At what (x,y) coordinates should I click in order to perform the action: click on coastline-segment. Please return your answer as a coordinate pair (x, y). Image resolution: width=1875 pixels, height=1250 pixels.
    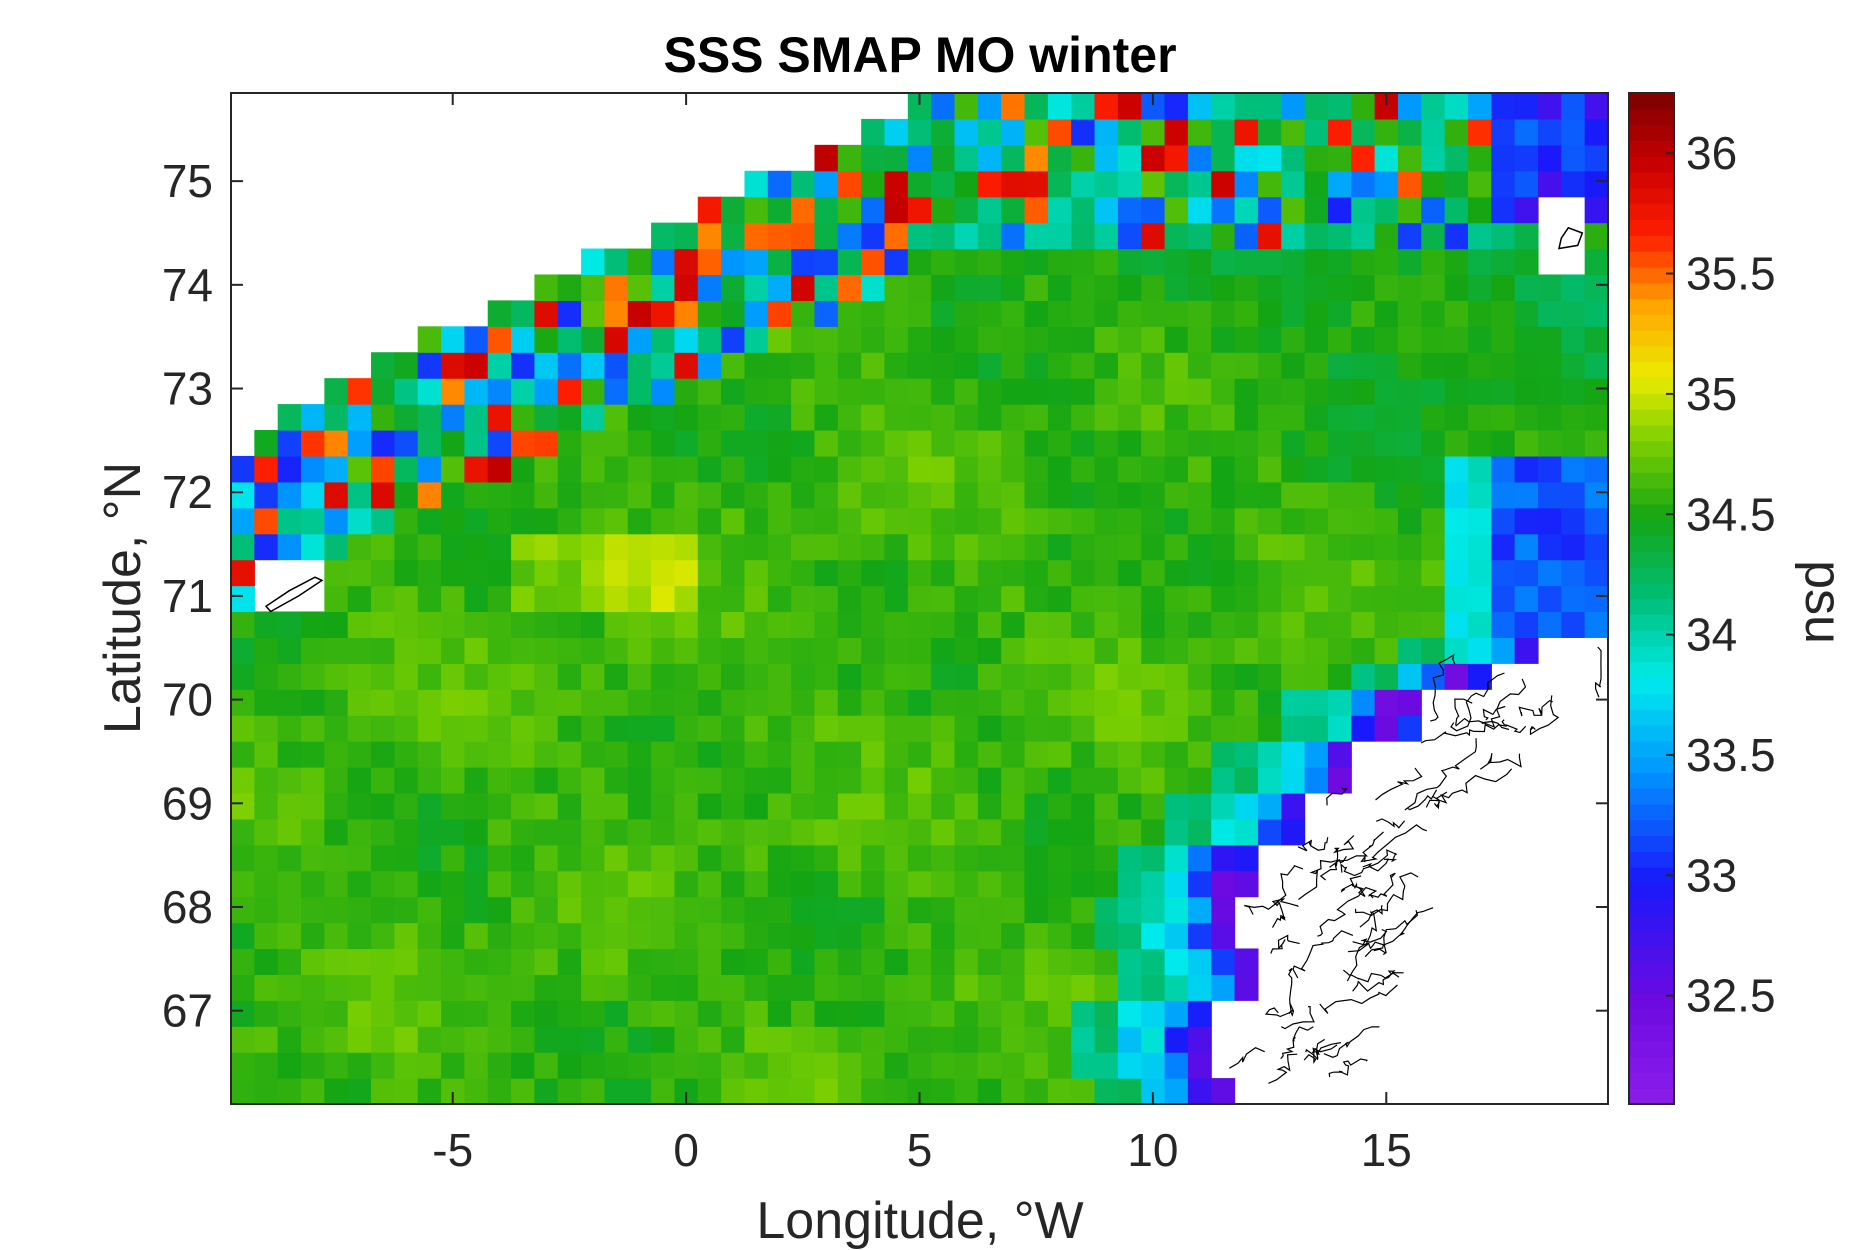
    Looking at the image, I should click on (1322, 877).